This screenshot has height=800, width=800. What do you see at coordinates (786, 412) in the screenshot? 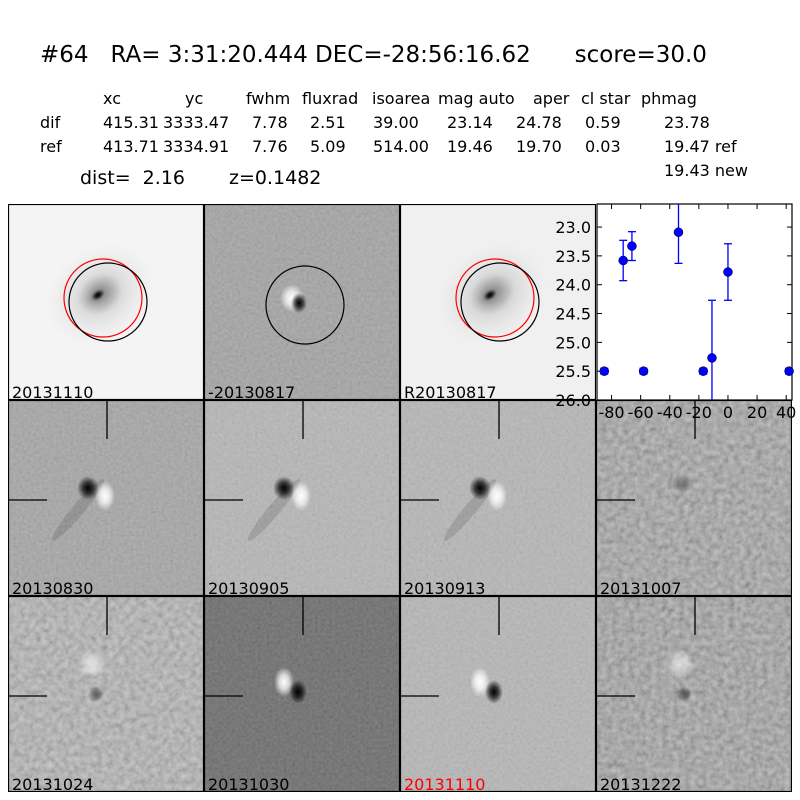
I see `x-tick-label: 40` at bounding box center [786, 412].